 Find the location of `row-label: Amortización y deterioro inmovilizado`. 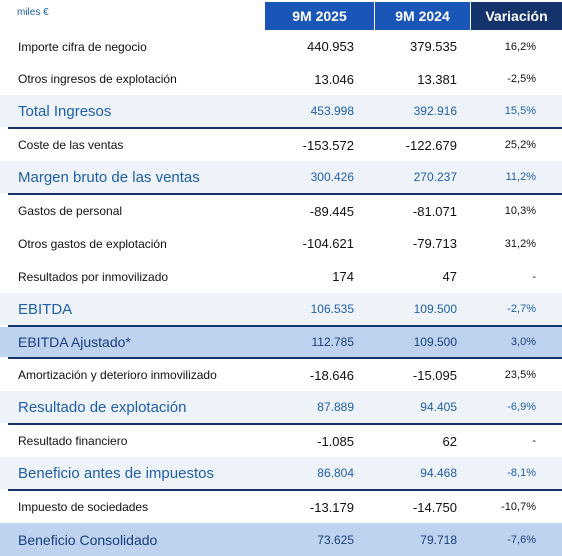

row-label: Amortización y deterioro inmovilizado is located at coordinates (117, 375).